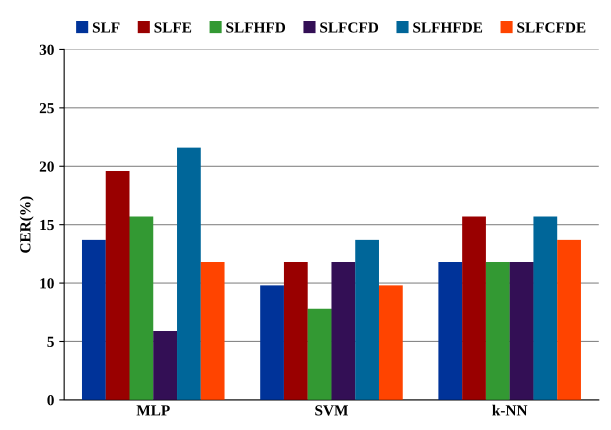  Describe the element at coordinates (331, 410) in the screenshot. I see `x-tick-label: SVM` at that location.